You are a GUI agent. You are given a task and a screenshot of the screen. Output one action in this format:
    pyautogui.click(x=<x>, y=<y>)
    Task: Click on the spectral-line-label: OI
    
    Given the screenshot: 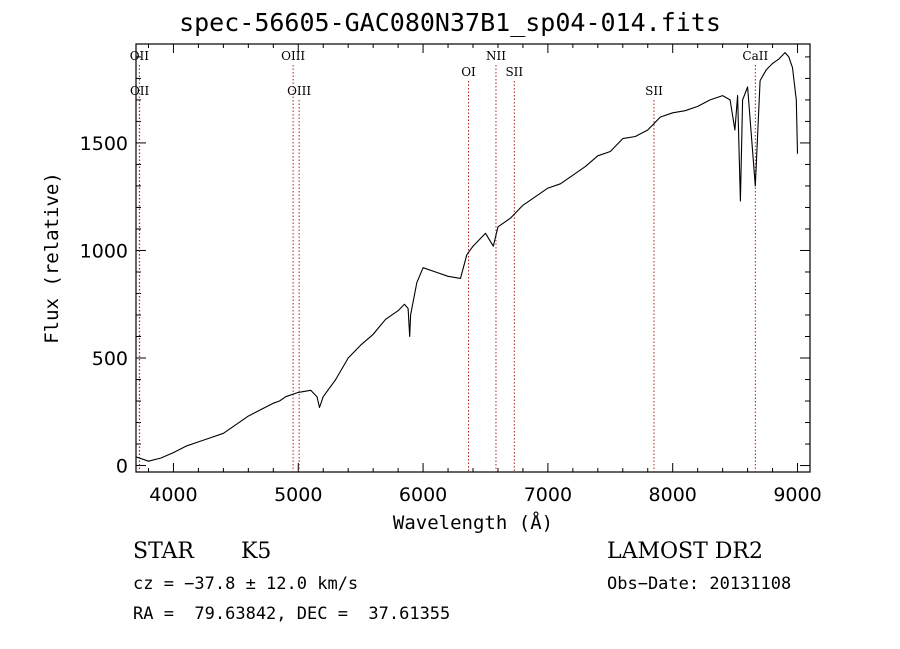 What is the action you would take?
    pyautogui.click(x=468, y=72)
    